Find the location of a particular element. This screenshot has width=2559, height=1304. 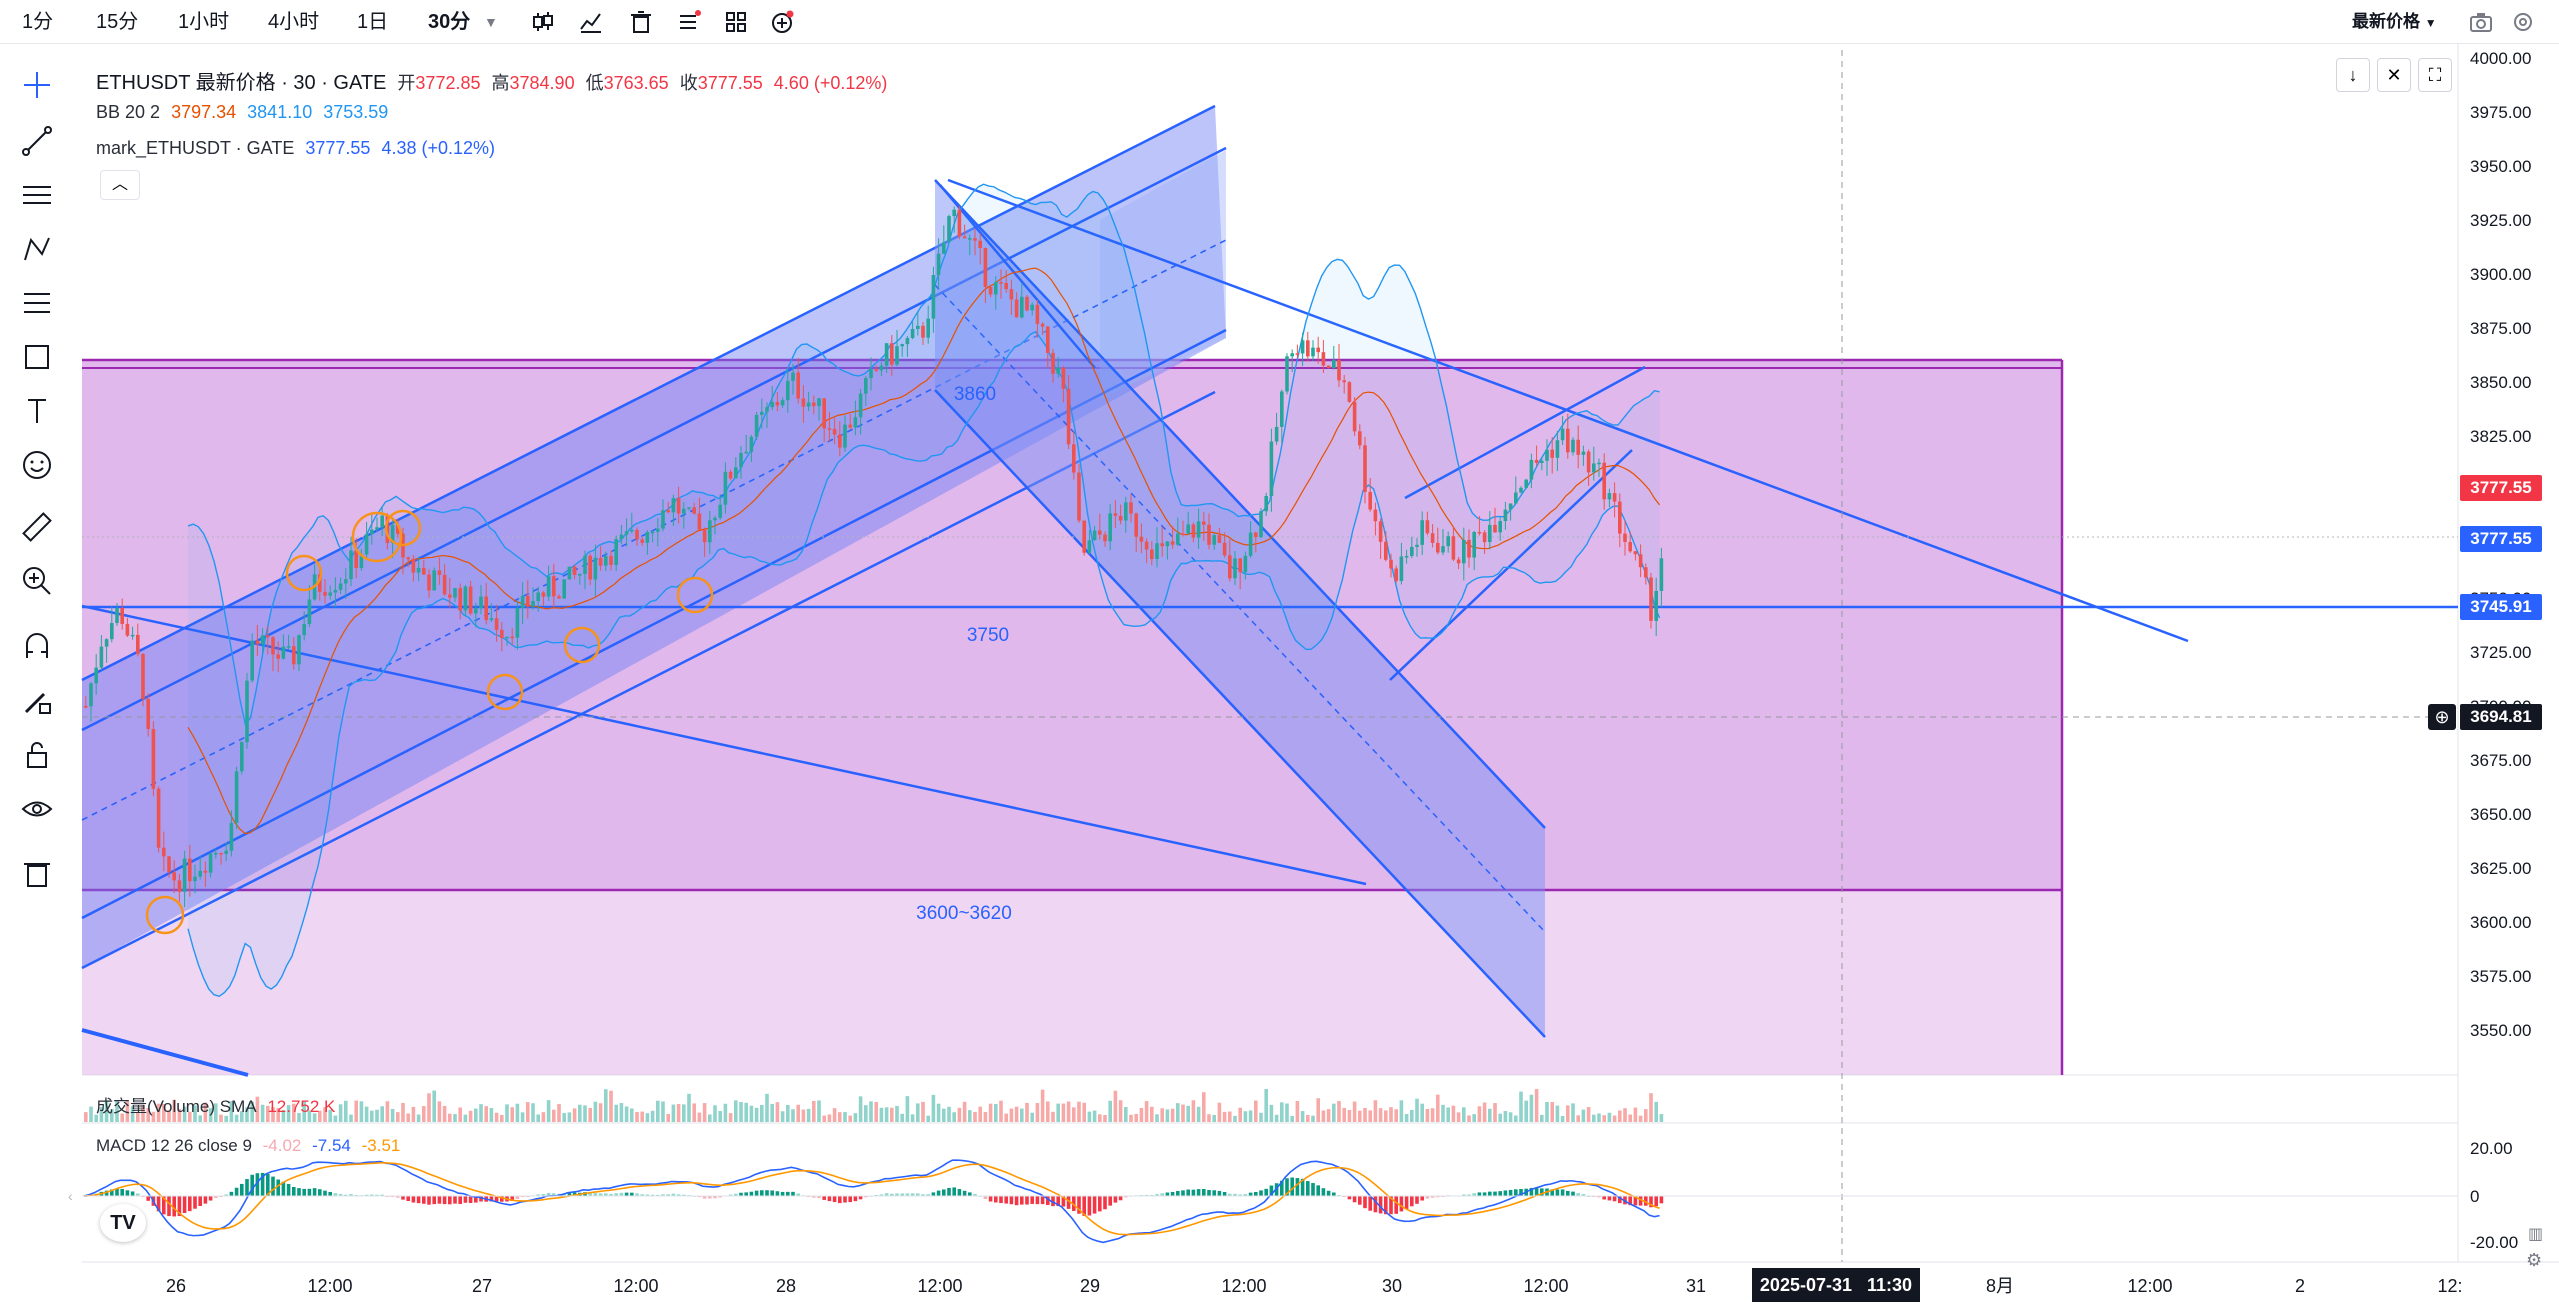

wedge-lower is located at coordinates (1511, 565).